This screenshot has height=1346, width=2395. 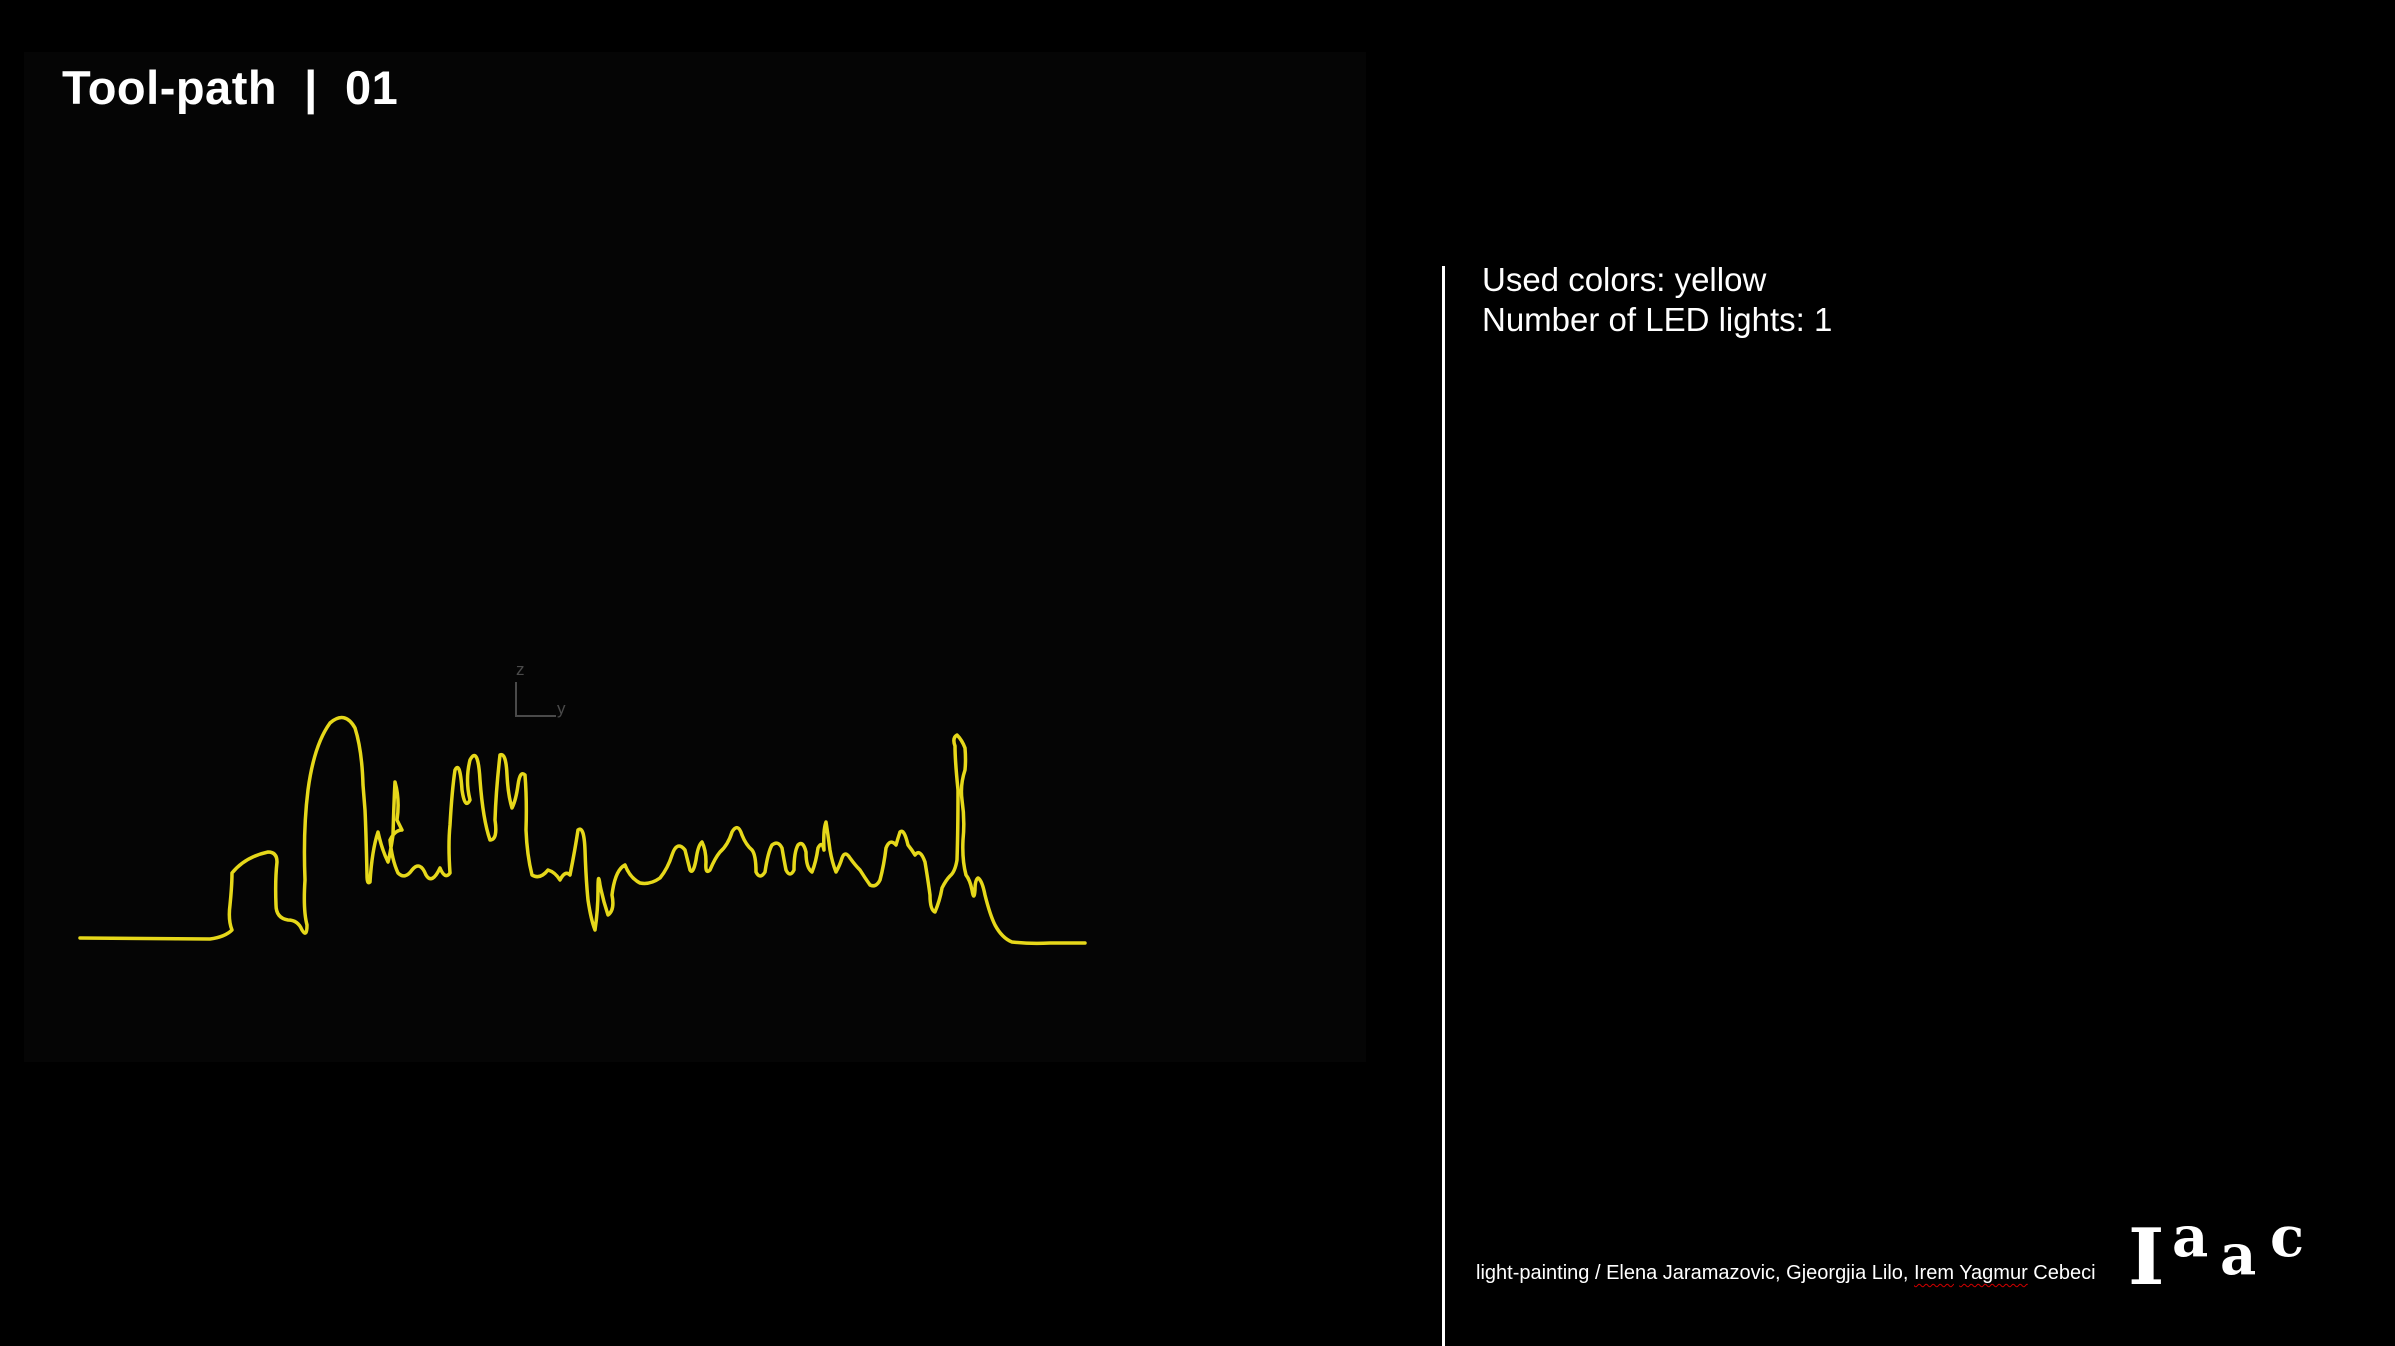 I want to click on axis-z-label: z, so click(x=520, y=669).